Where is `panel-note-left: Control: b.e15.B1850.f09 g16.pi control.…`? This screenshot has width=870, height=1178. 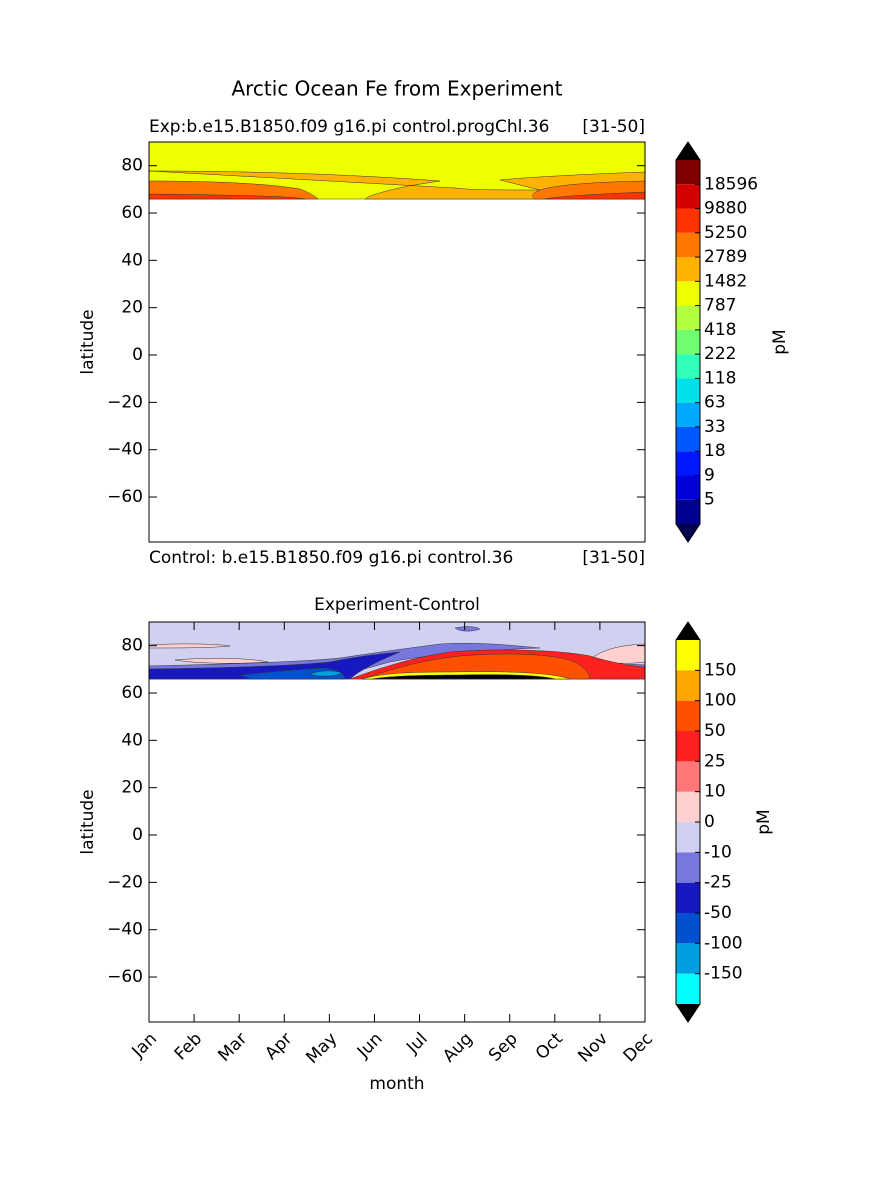
panel-note-left: Control: b.e15.B1850.f09 g16.pi control.… is located at coordinates (331, 558).